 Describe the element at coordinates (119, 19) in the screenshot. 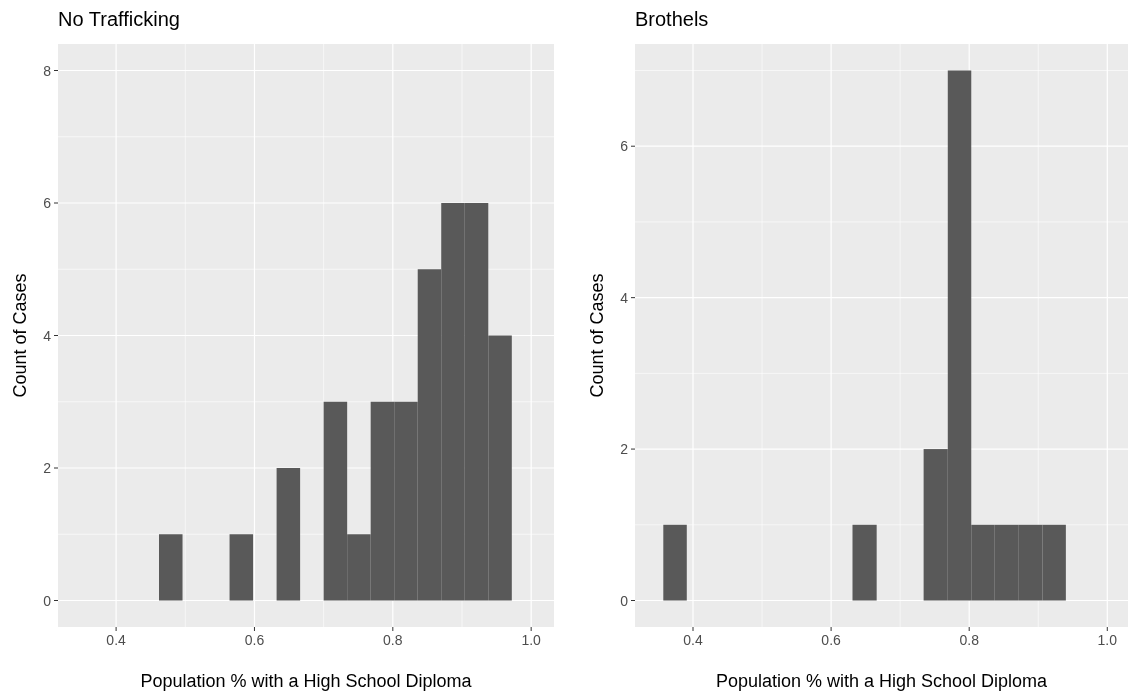

I see `chart-title: No Trafficking` at that location.